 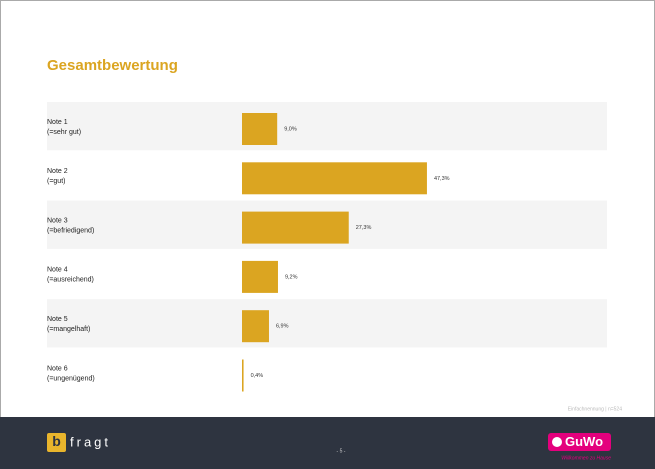 What do you see at coordinates (57, 270) in the screenshot?
I see `category-label: Note 4` at bounding box center [57, 270].